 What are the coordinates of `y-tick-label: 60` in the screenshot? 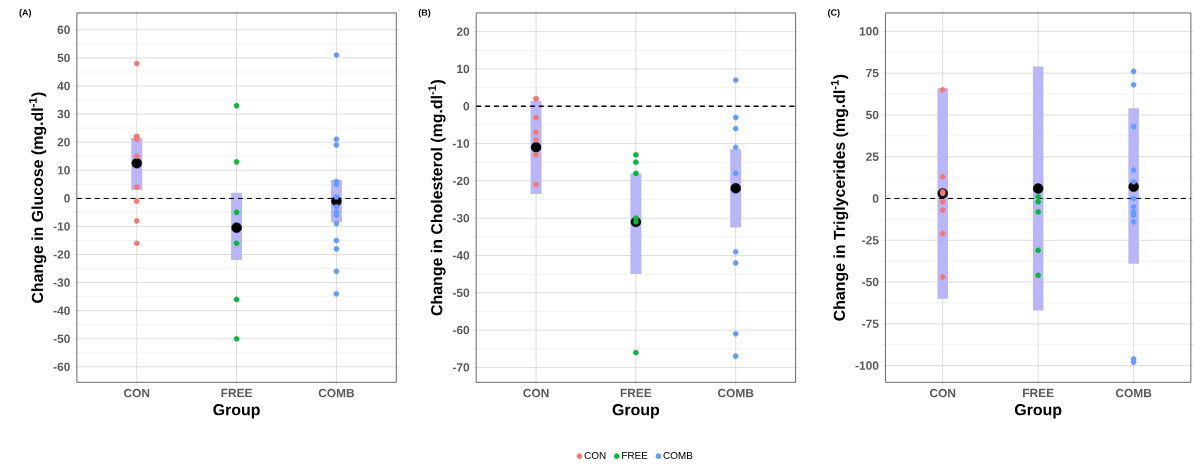 It's located at (63, 29).